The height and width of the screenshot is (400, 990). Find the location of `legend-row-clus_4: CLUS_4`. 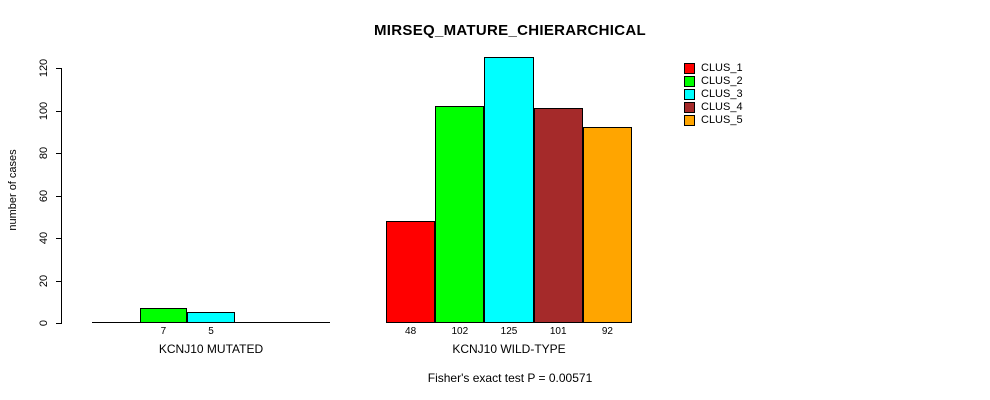

legend-row-clus_4: CLUS_4 is located at coordinates (713, 107).